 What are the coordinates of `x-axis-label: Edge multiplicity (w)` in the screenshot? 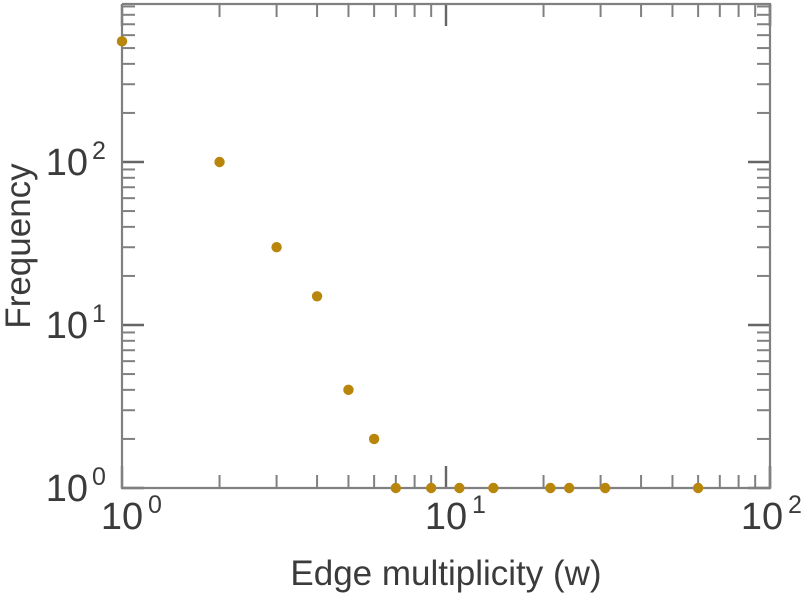 It's located at (445, 573).